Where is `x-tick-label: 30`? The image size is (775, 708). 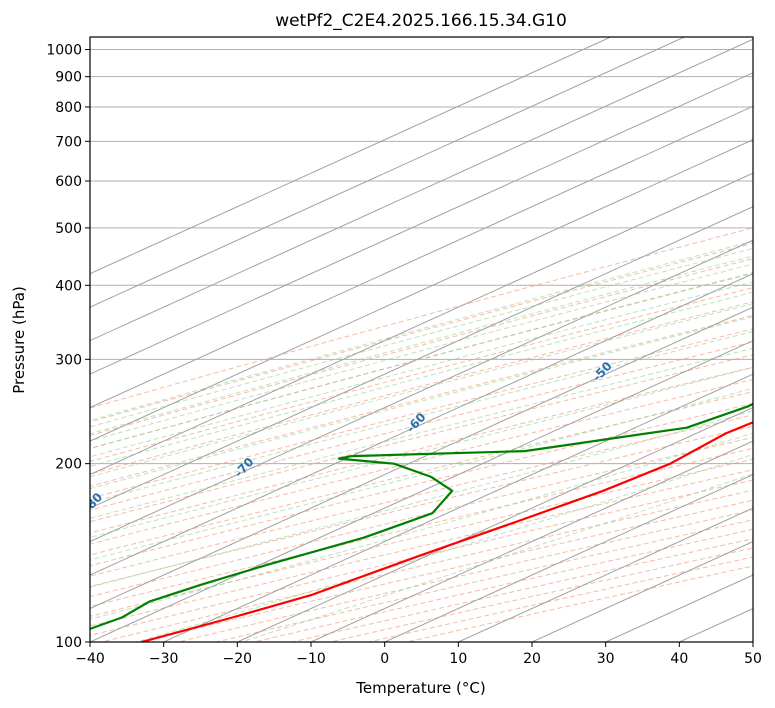
x-tick-label: 30 is located at coordinates (606, 659).